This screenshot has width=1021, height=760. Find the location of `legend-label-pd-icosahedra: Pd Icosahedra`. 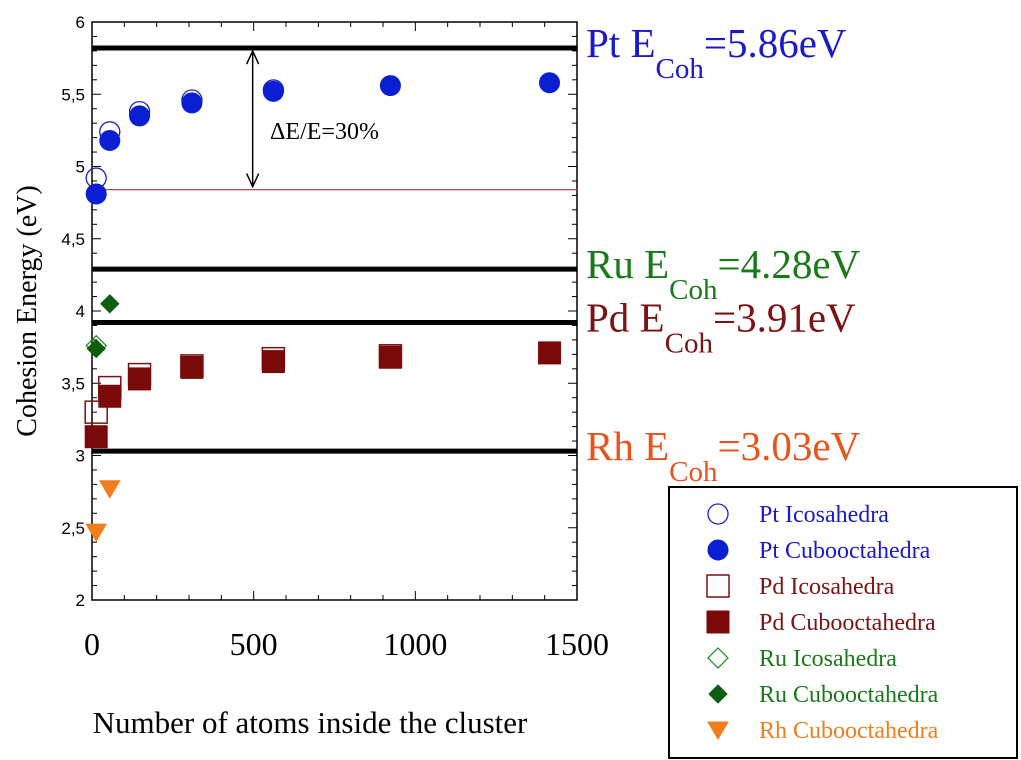

legend-label-pd-icosahedra: Pd Icosahedra is located at coordinates (827, 587).